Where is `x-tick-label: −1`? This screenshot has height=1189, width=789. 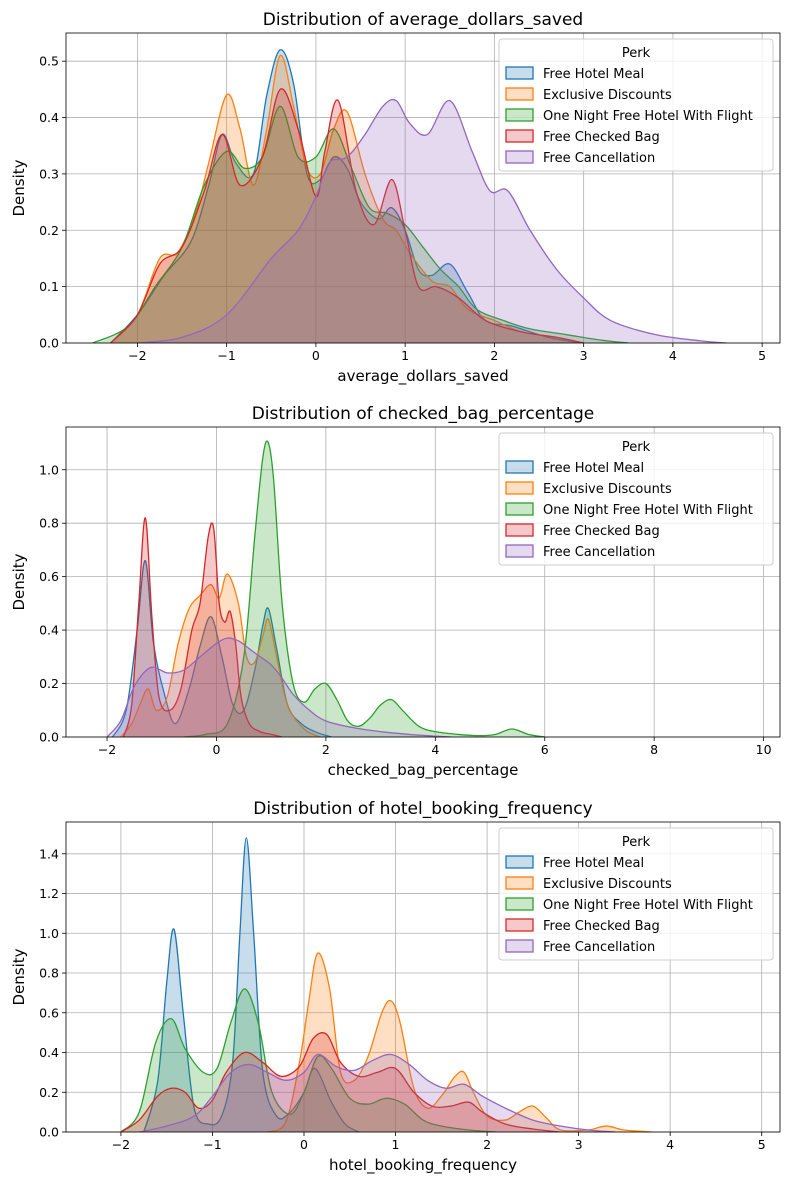 x-tick-label: −1 is located at coordinates (212, 1144).